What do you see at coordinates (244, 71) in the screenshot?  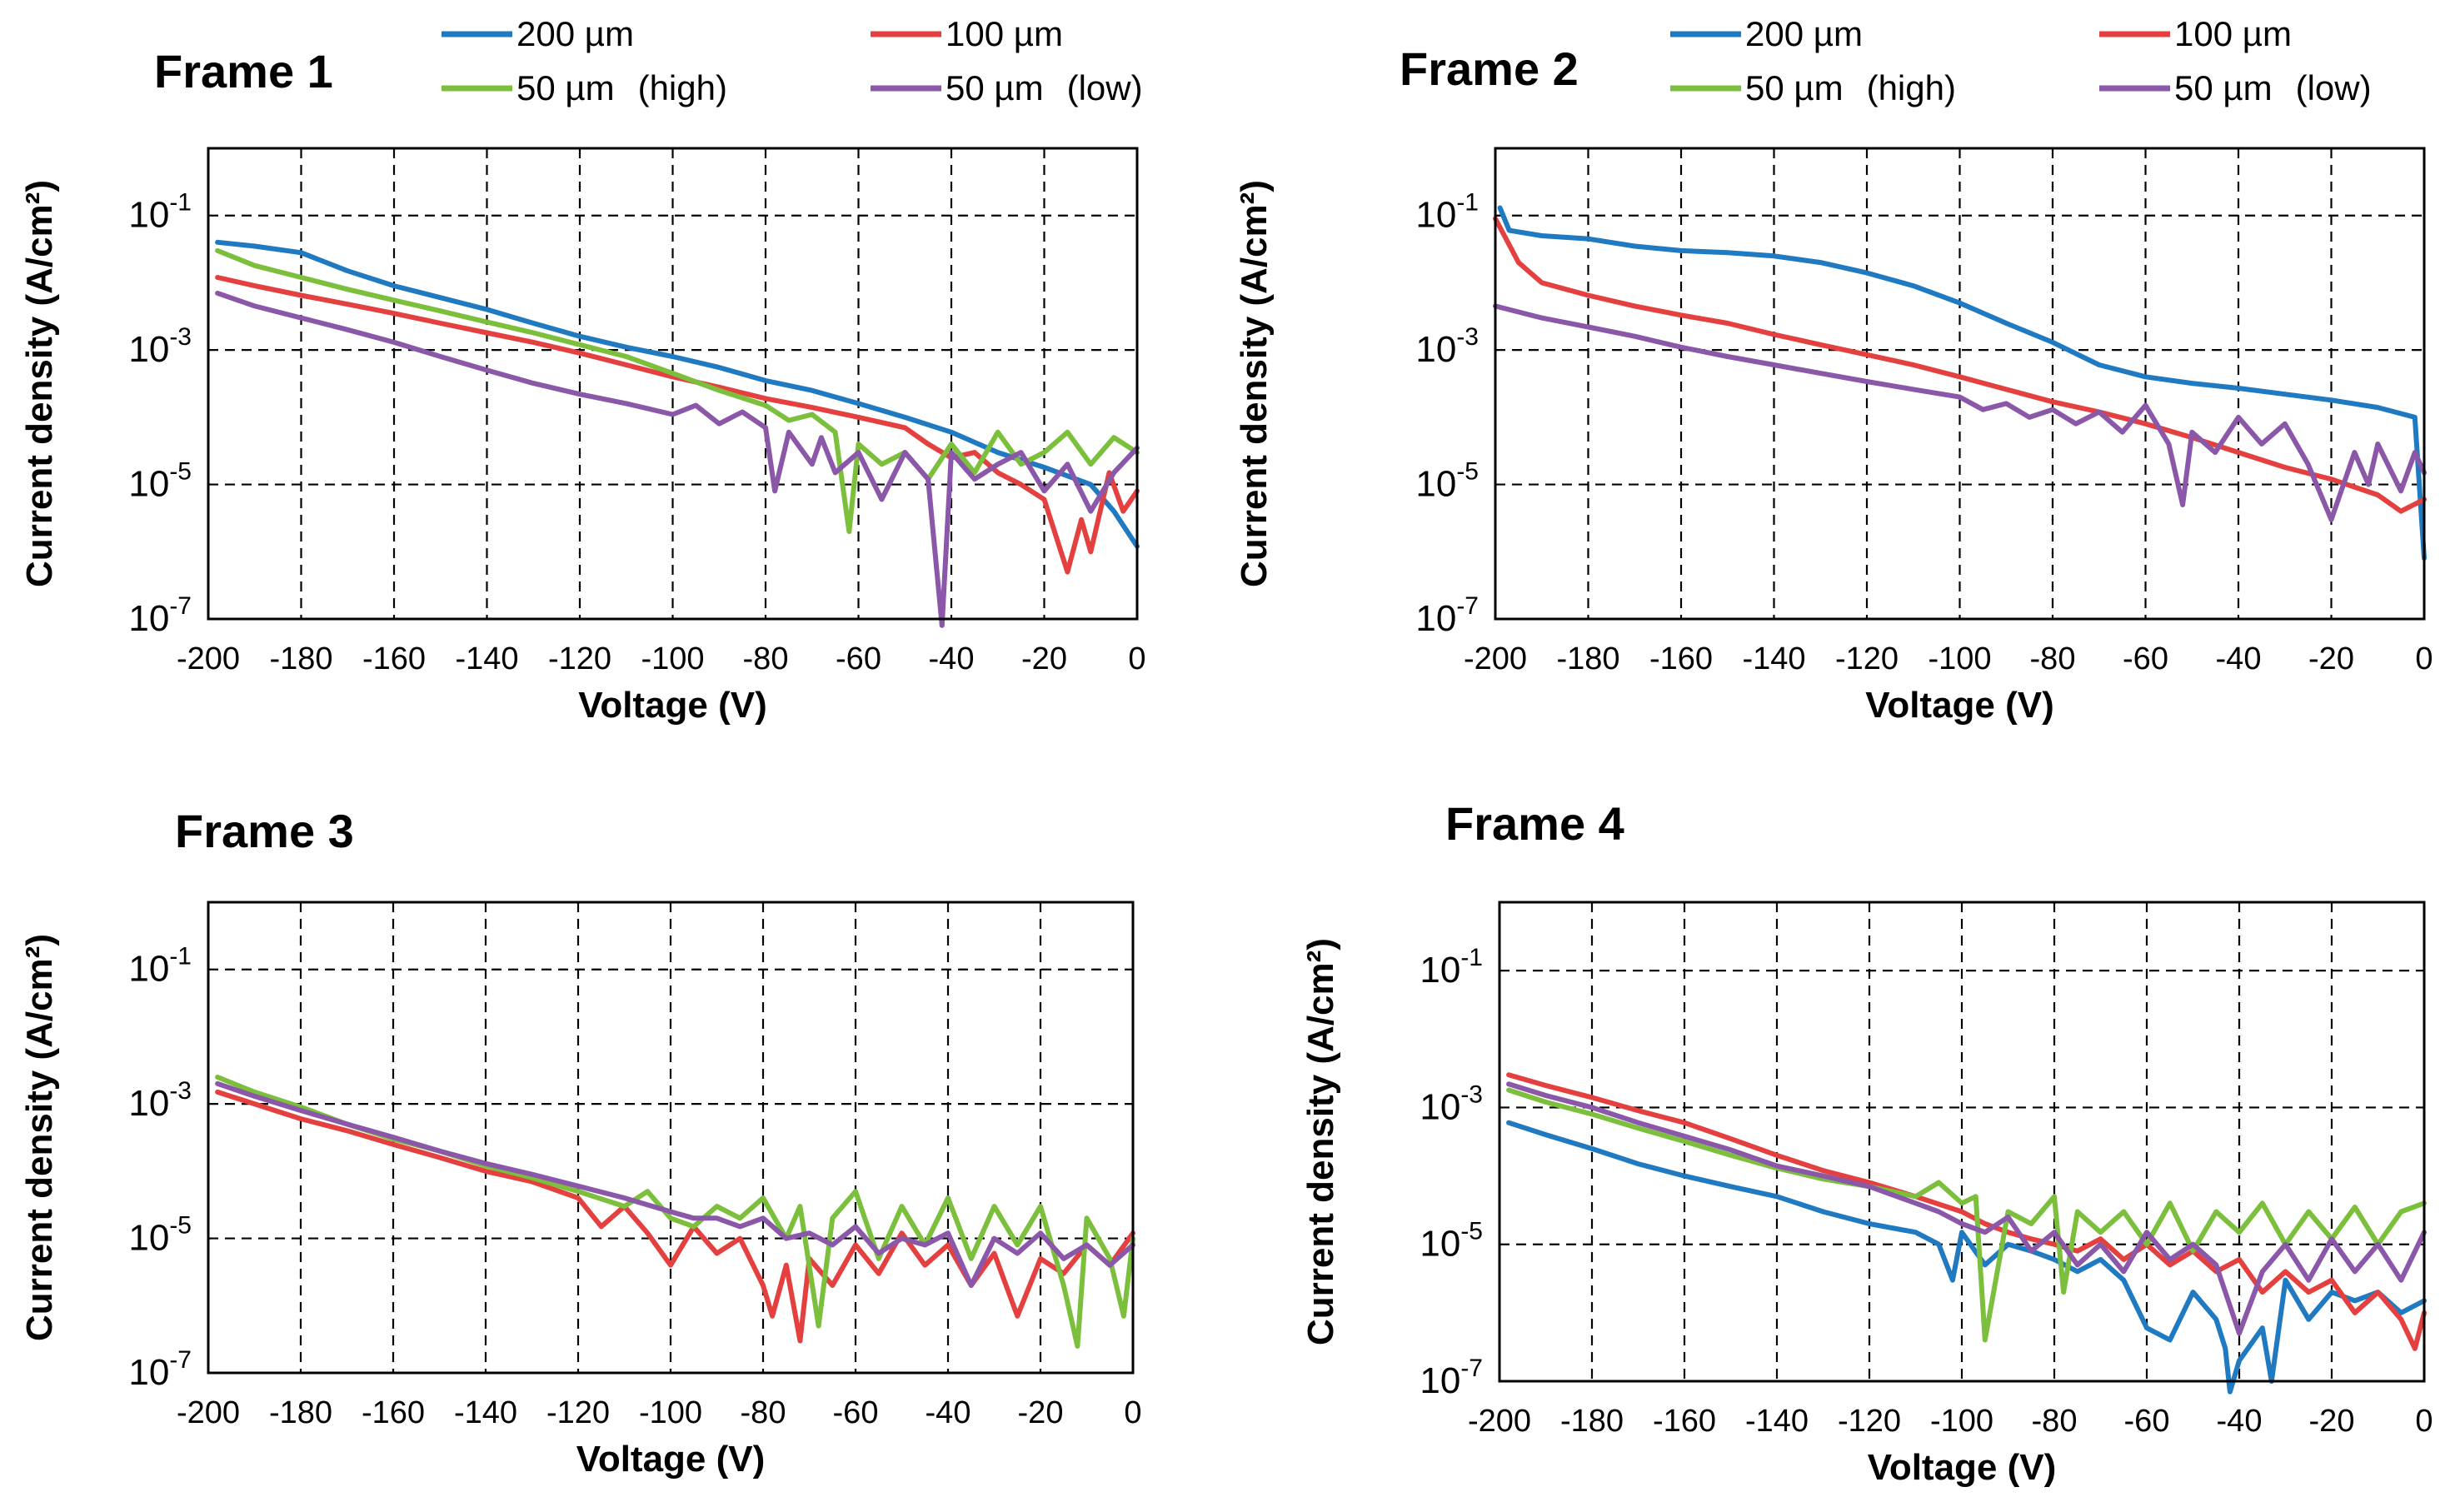 I see `chart-title: Frame 1` at bounding box center [244, 71].